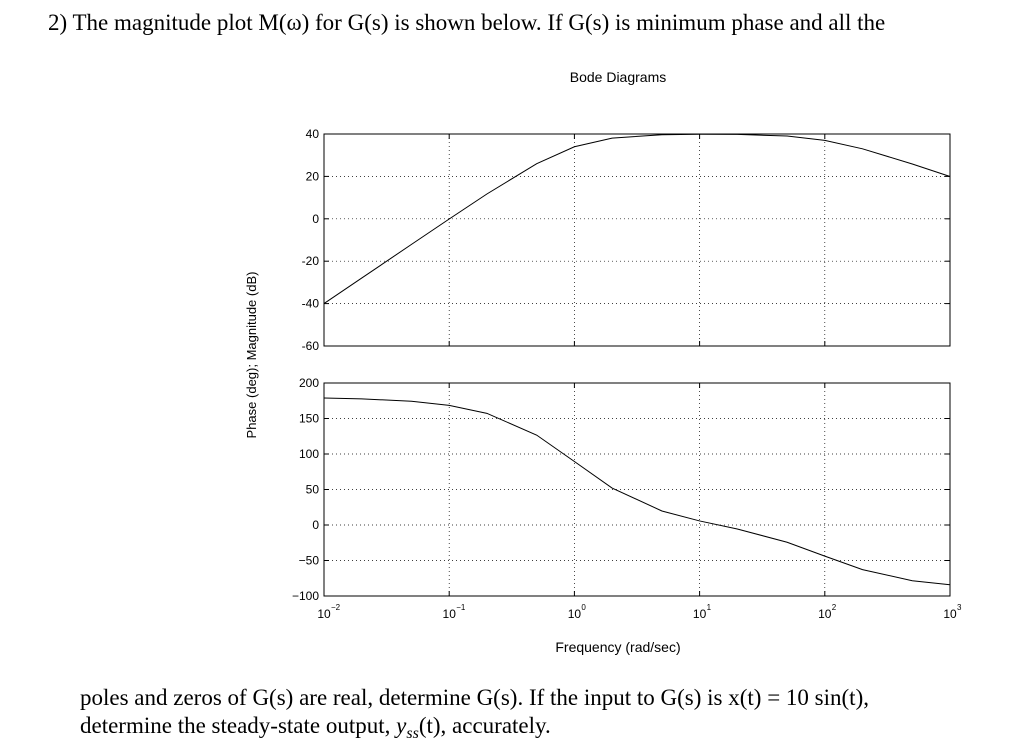 Image resolution: width=1024 pixels, height=754 pixels. What do you see at coordinates (238, 725) in the screenshot?
I see `text: determine the steady-state output,` at bounding box center [238, 725].